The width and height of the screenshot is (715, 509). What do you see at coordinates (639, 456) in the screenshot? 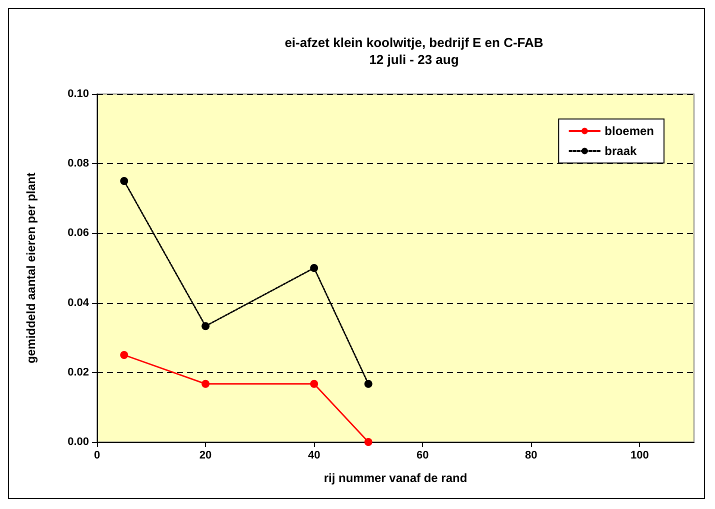
I see `x-tick-label: 100` at bounding box center [639, 456].